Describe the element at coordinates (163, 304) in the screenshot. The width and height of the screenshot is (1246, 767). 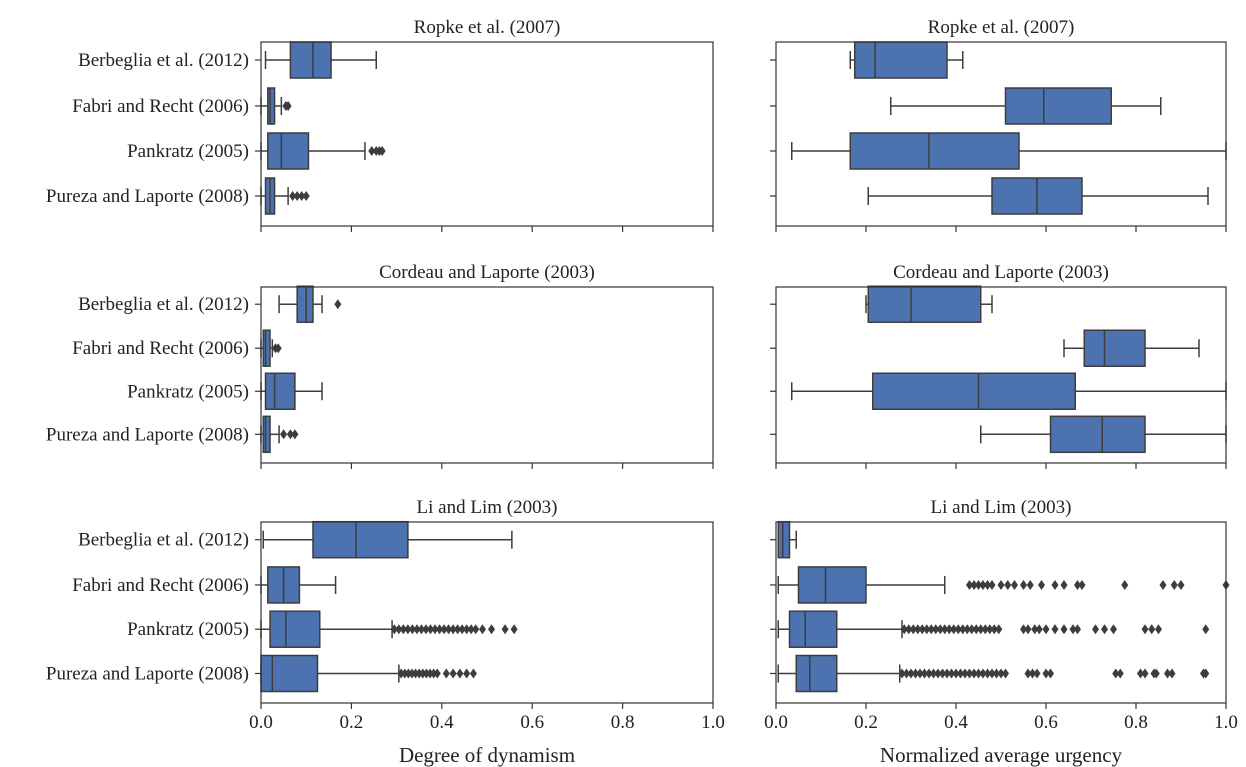
I see `category-label: Berbeglia et al. (2012)` at that location.